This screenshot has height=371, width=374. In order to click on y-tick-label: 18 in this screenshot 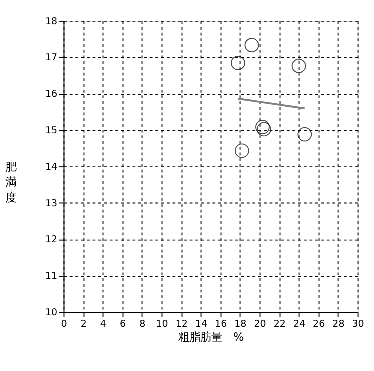, I will do `click(51, 22)`.